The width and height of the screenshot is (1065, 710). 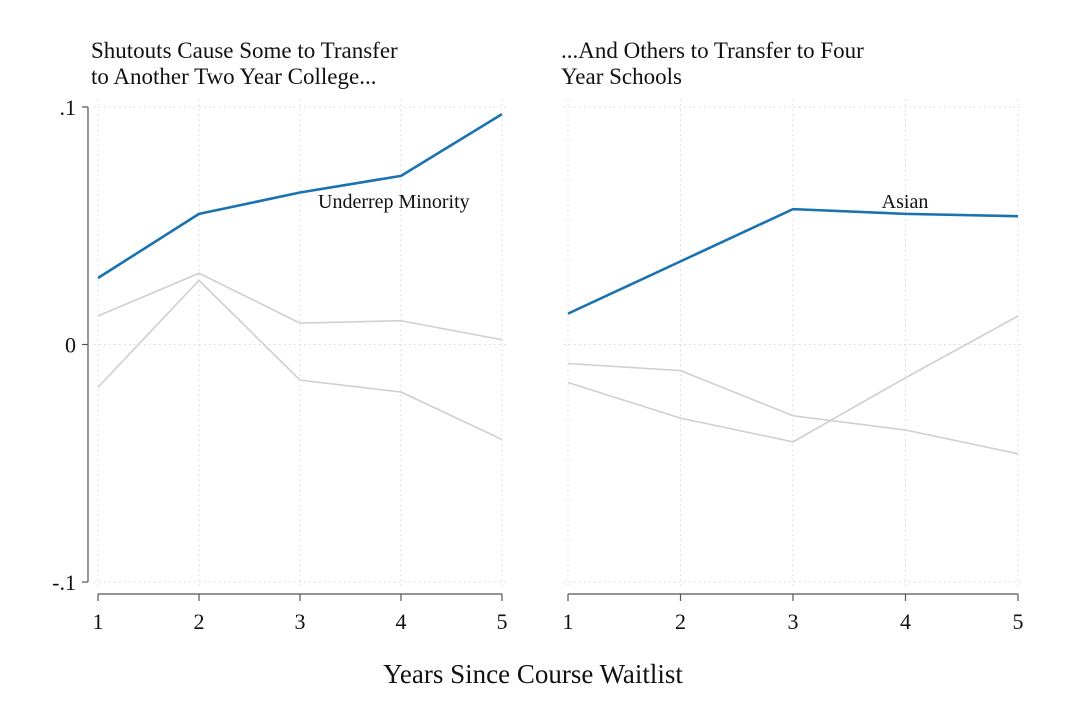 What do you see at coordinates (68, 107) in the screenshot?
I see `y-tick-label: .1` at bounding box center [68, 107].